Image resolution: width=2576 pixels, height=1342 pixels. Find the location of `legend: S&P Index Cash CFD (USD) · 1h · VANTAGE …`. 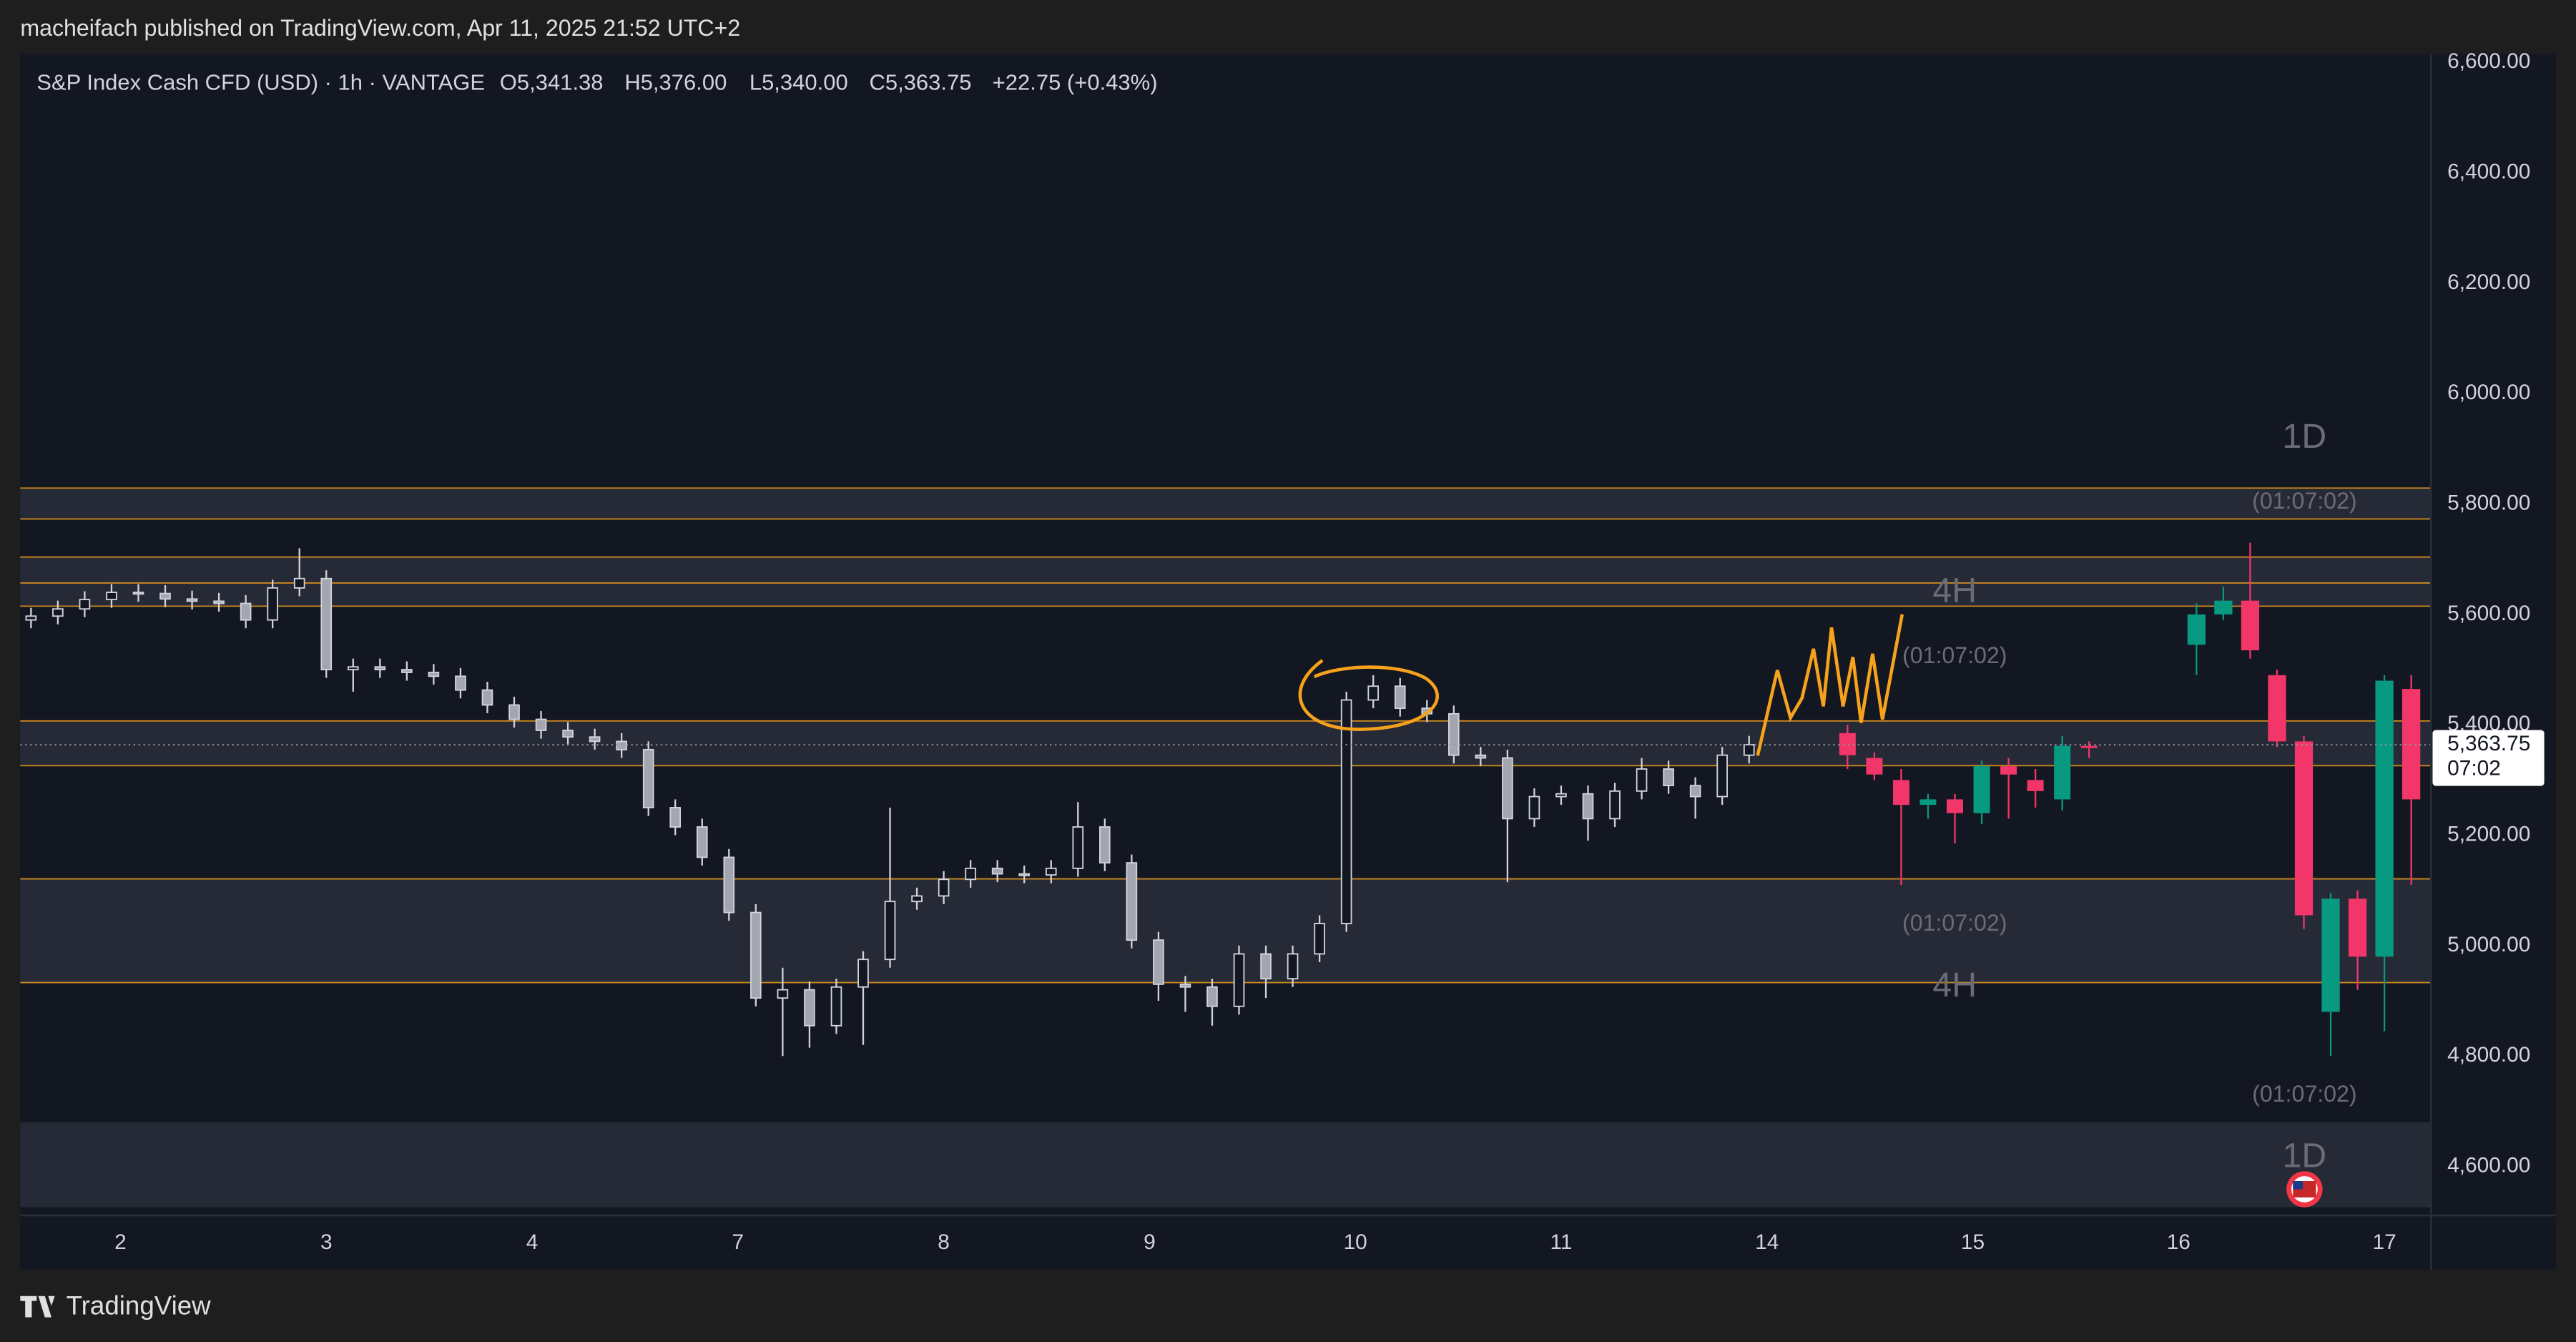

legend: S&P Index Cash CFD (USD) · 1h · VANTAGE … is located at coordinates (596, 81).